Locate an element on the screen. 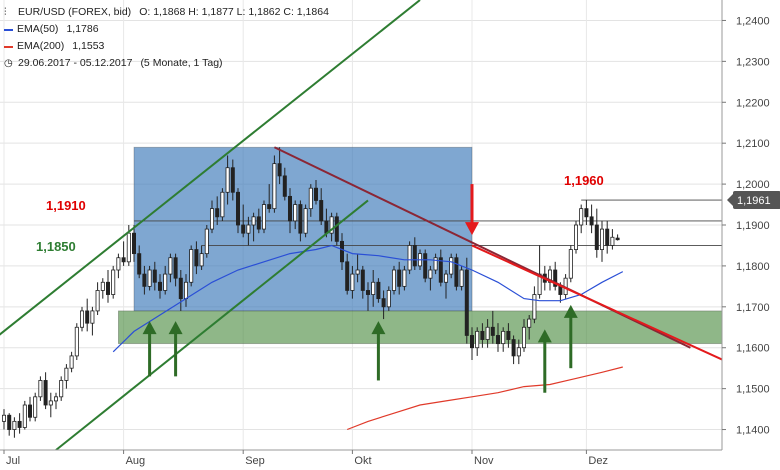  legend-ema50-row: EMA(50) 1,1786 is located at coordinates (166, 29).